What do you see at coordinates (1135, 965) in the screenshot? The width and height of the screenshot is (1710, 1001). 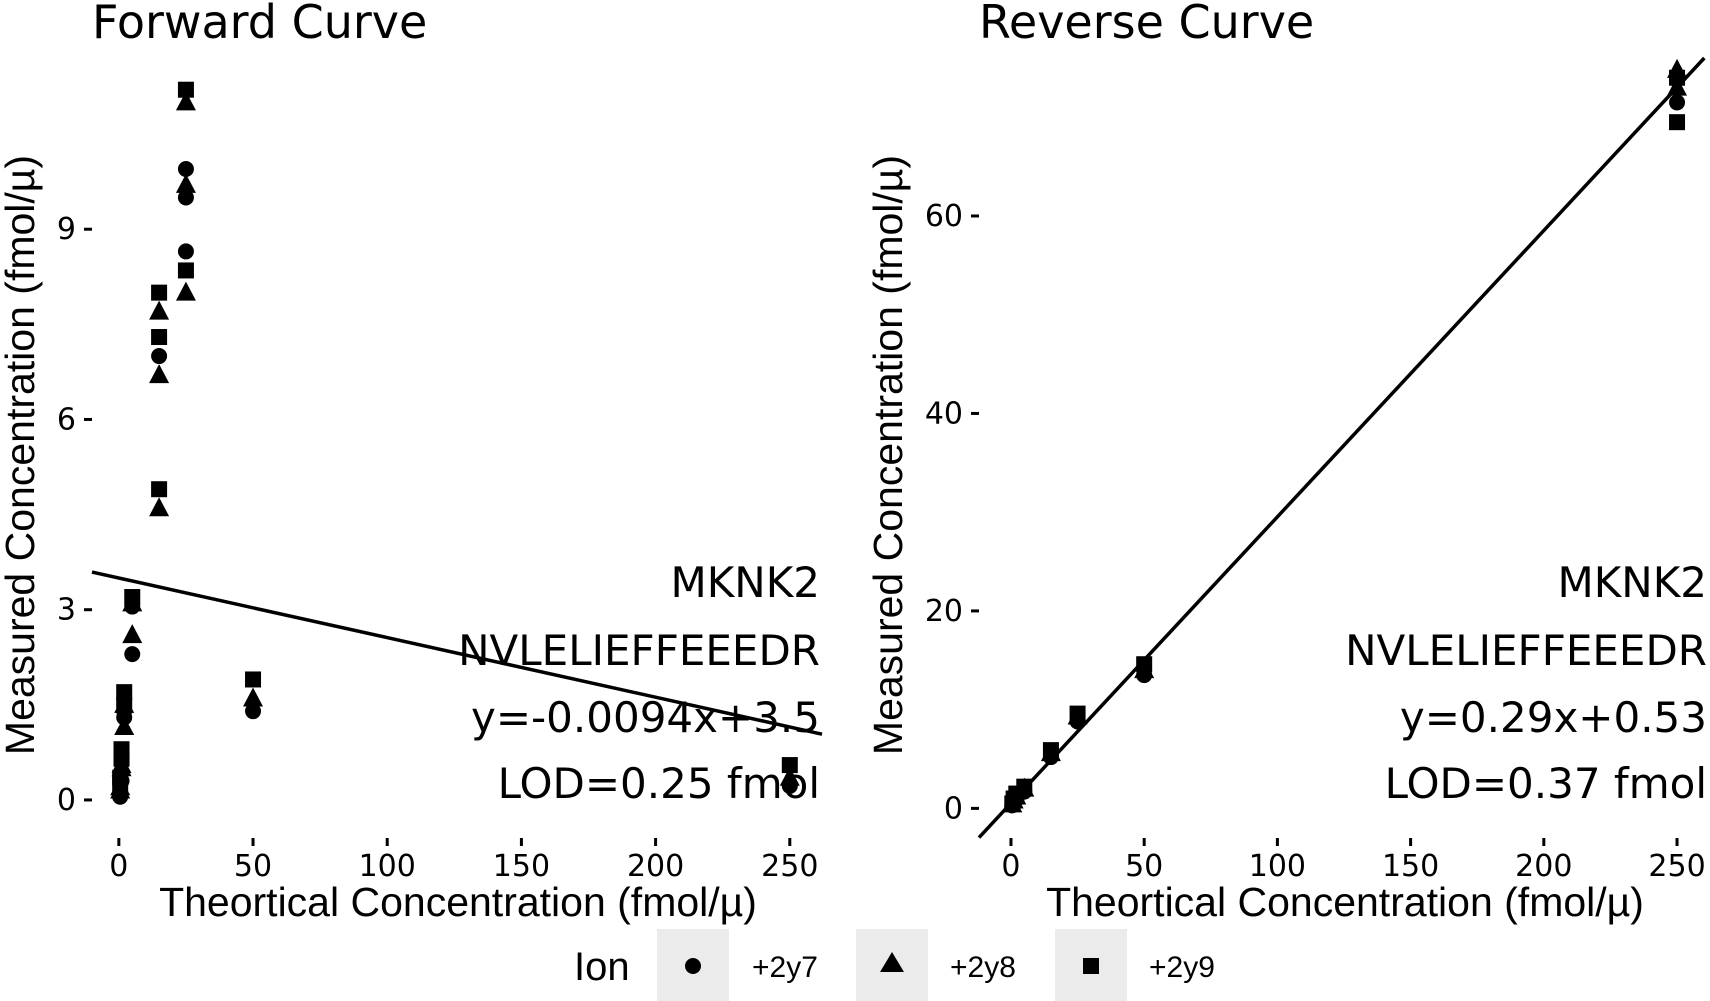 I see `legend-item-2y9: +2y9` at bounding box center [1135, 965].